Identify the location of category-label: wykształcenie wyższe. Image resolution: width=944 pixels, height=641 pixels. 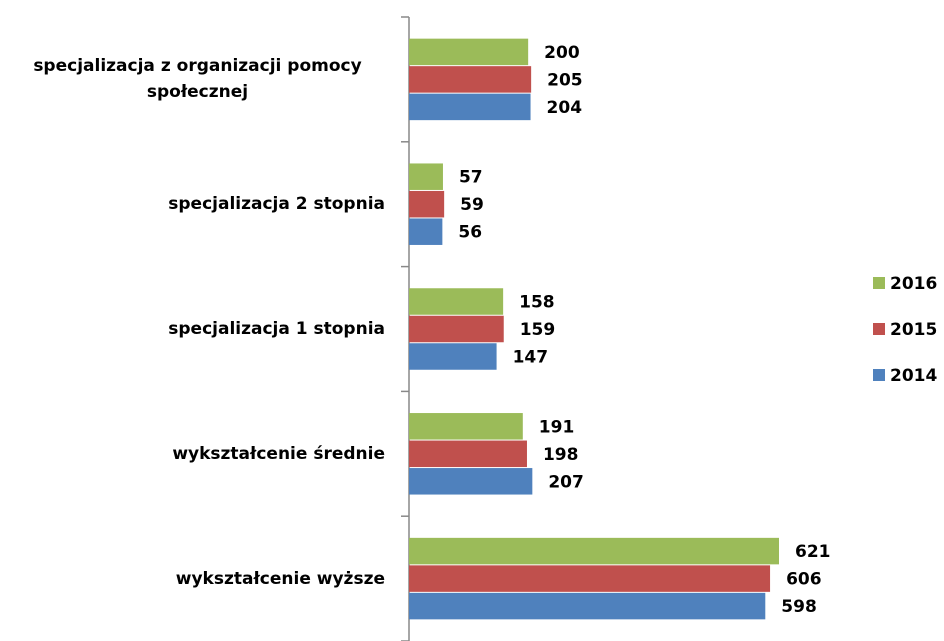
(192, 579).